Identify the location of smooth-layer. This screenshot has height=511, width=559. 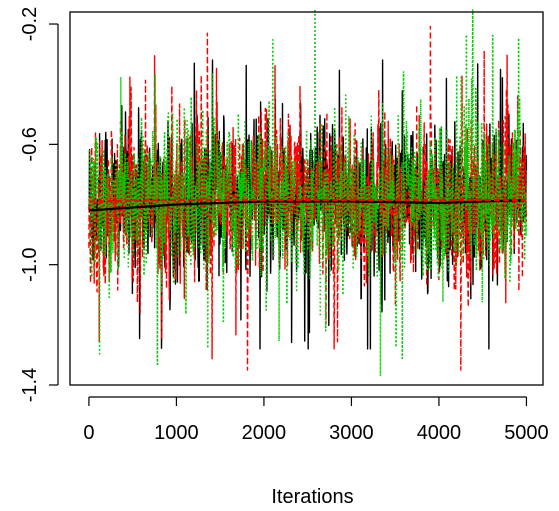
(307, 205).